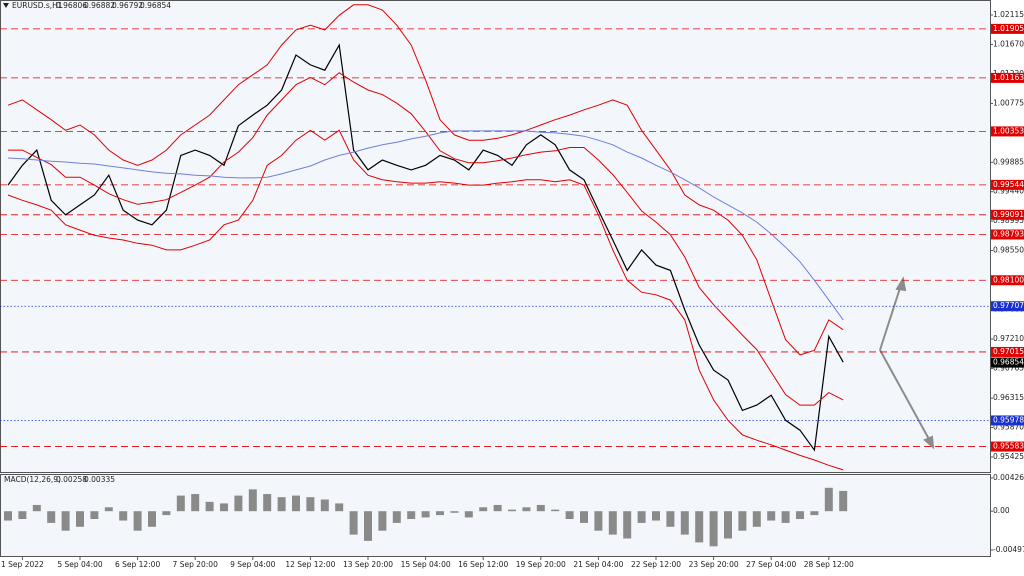  What do you see at coordinates (155, 5) in the screenshot?
I see `ohlc-close: 0.96854` at bounding box center [155, 5].